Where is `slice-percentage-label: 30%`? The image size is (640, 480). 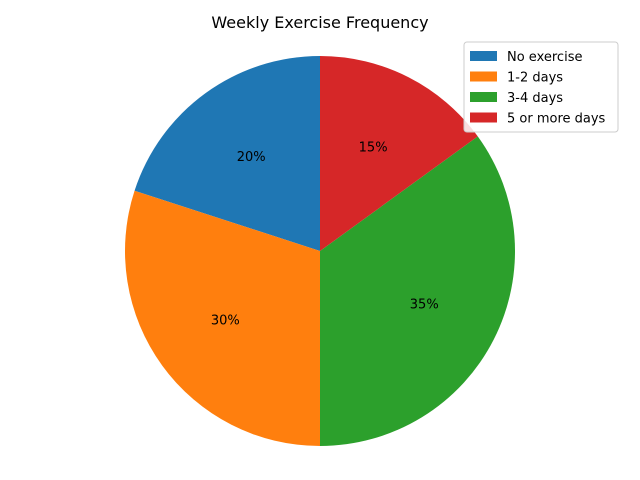
slice-percentage-label: 30% is located at coordinates (225, 320).